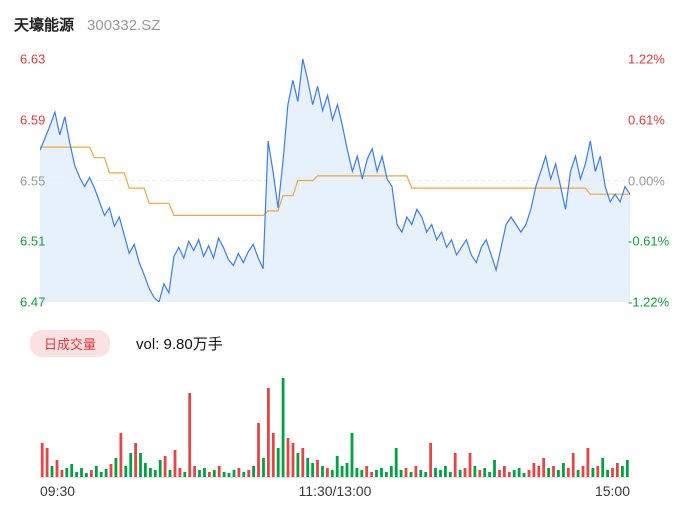 The image size is (686, 524). What do you see at coordinates (33, 241) in the screenshot?
I see `price-axis-label: 6.51` at bounding box center [33, 241].